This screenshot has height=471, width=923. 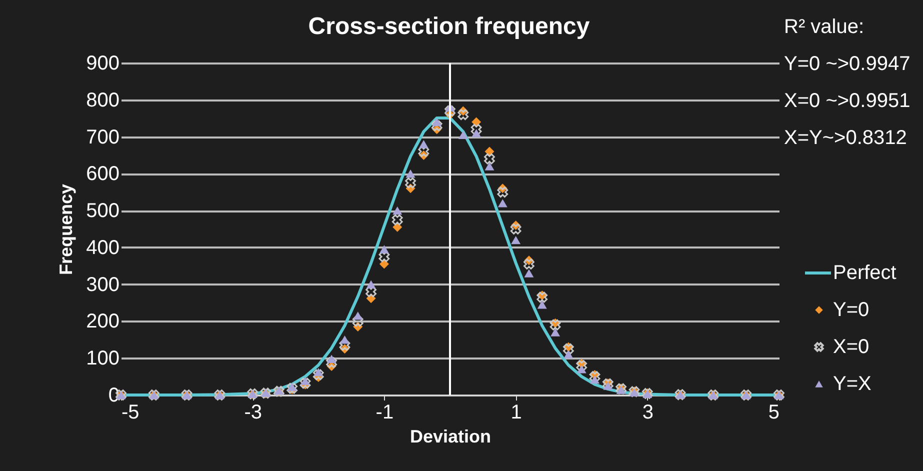 I want to click on x-tick-label: 3, so click(x=648, y=413).